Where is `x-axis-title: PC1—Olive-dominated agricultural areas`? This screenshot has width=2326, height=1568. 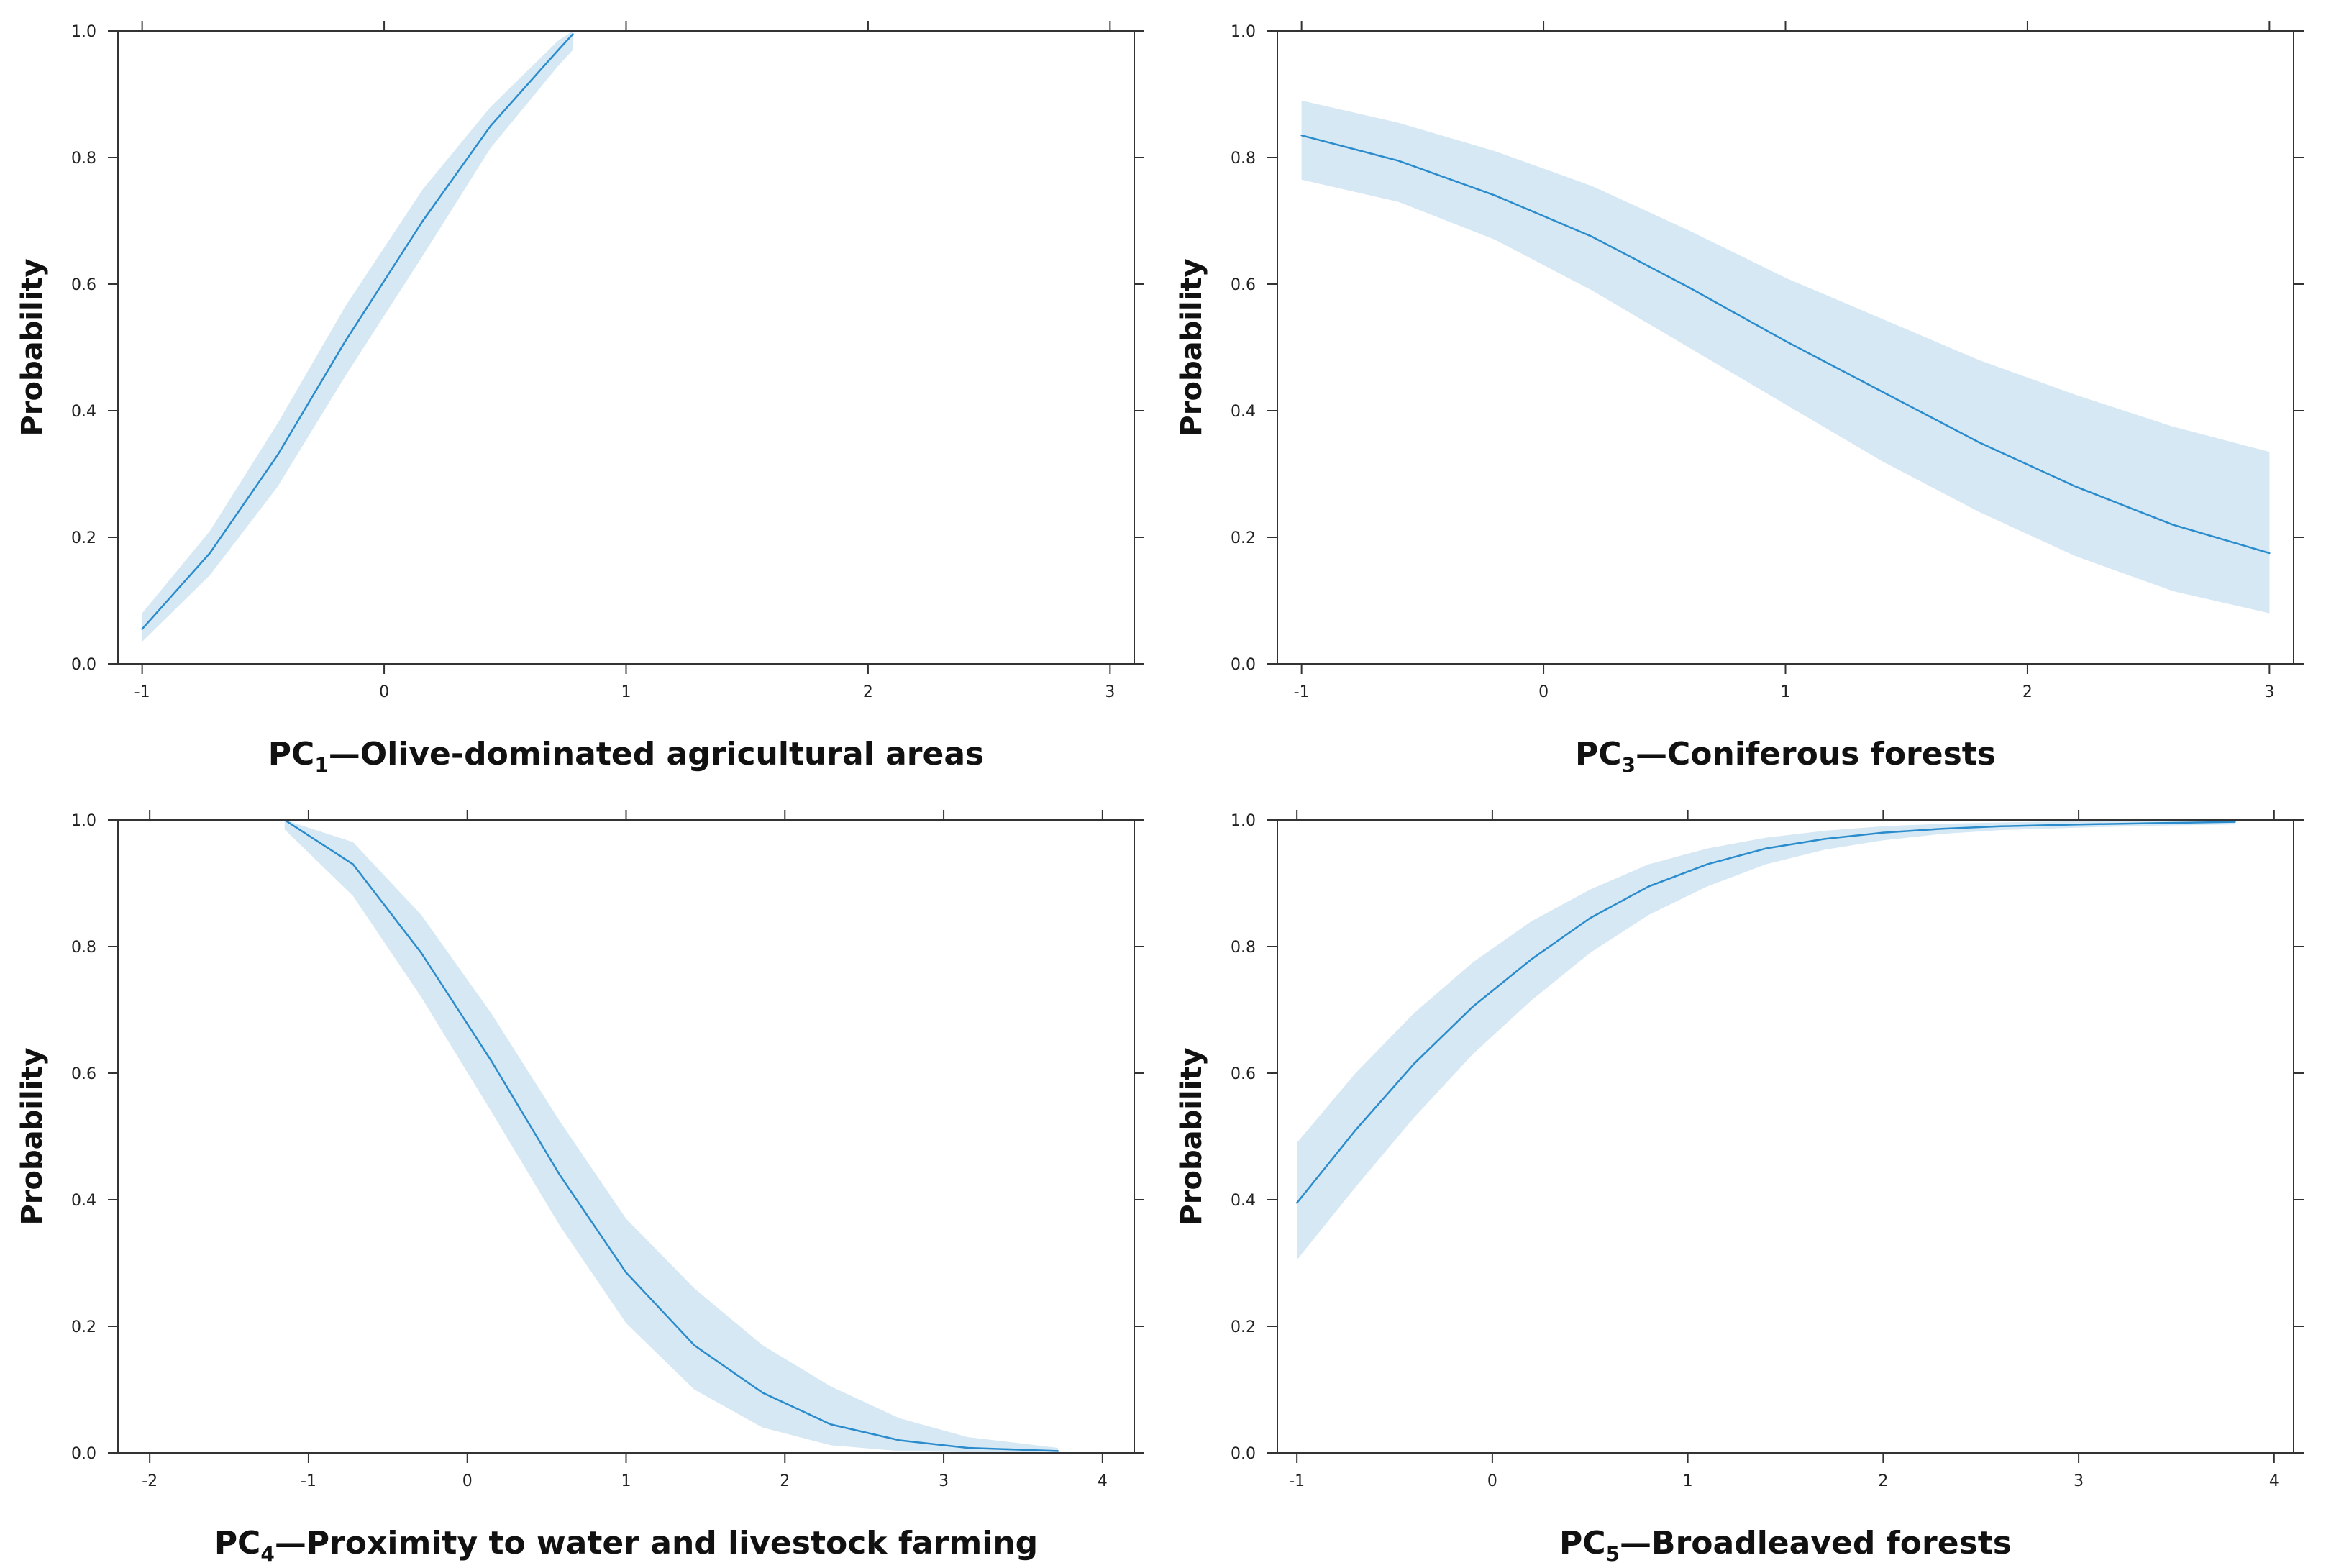
x-axis-title: PC1—Olive-dominated agricultural areas is located at coordinates (626, 756).